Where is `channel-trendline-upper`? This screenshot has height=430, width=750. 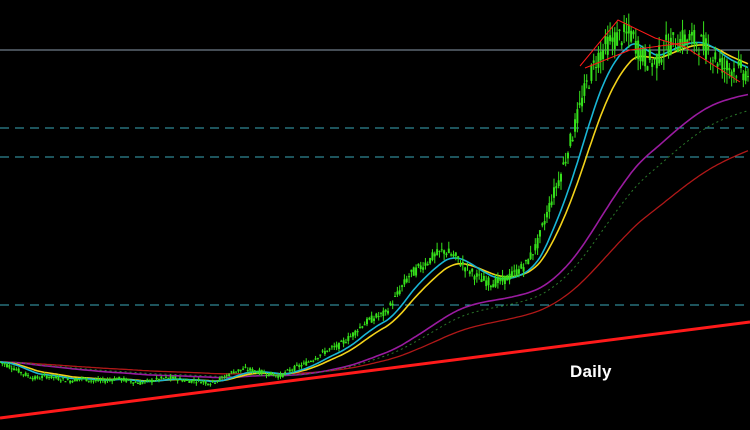 channel-trendline-upper is located at coordinates (660, 51).